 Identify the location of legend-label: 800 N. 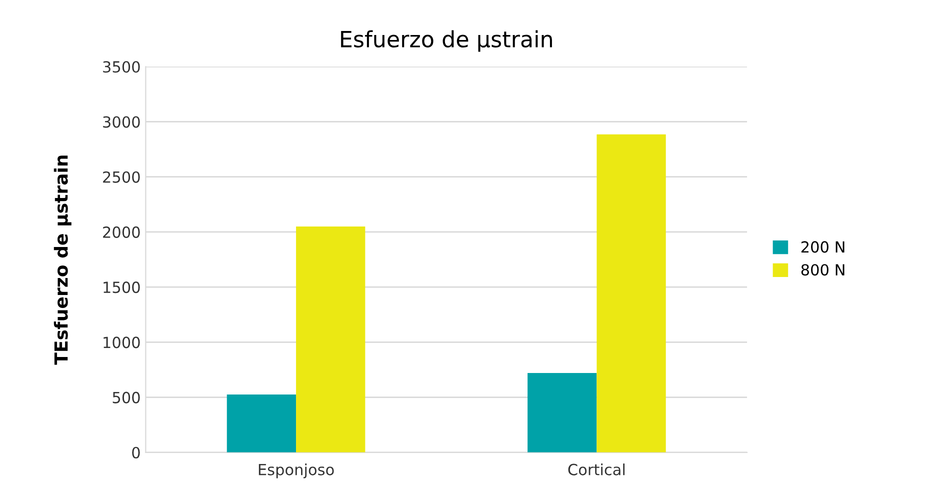
(822, 270).